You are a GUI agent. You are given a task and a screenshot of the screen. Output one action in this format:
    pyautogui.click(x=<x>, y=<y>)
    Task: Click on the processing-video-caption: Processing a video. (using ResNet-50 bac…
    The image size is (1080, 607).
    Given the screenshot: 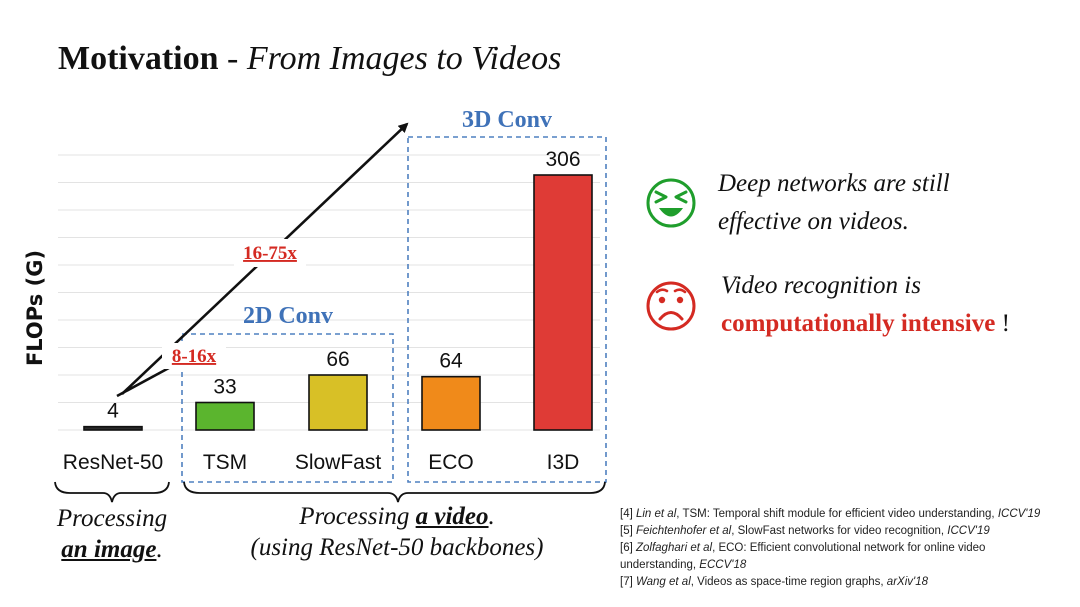 What is the action you would take?
    pyautogui.click(x=397, y=532)
    